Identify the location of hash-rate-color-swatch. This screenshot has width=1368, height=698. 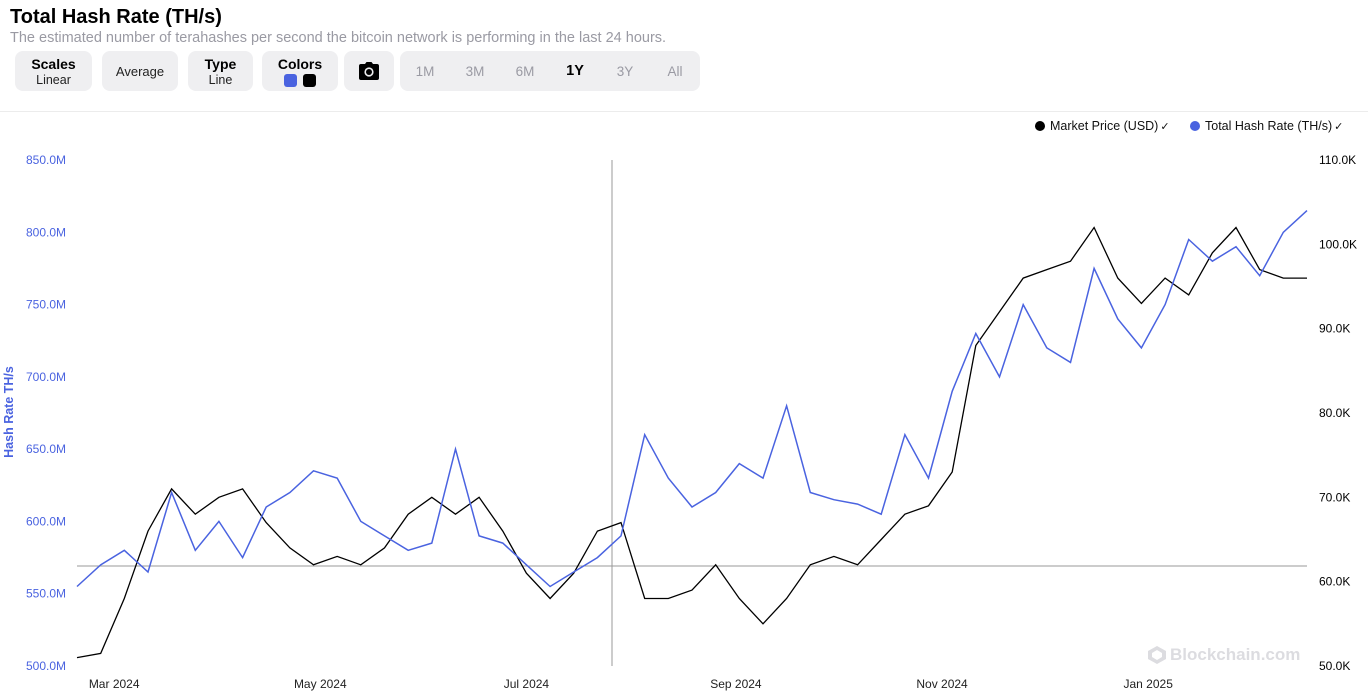
(290, 80).